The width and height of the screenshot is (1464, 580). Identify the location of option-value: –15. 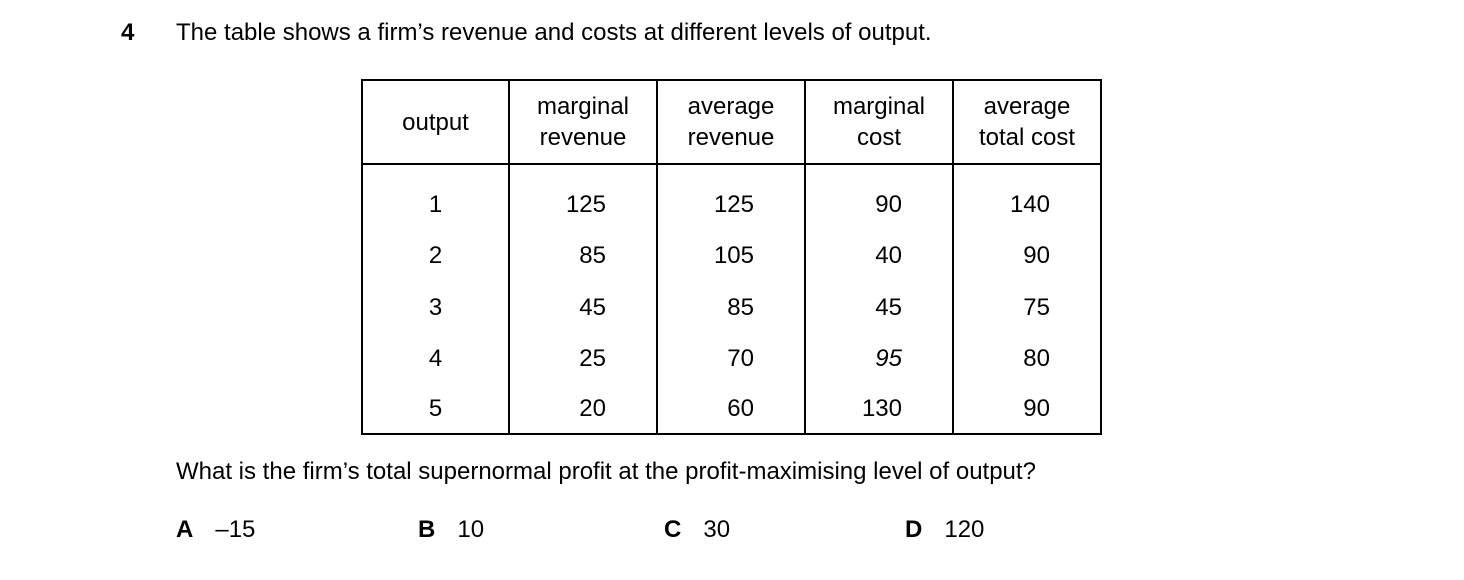
(235, 529).